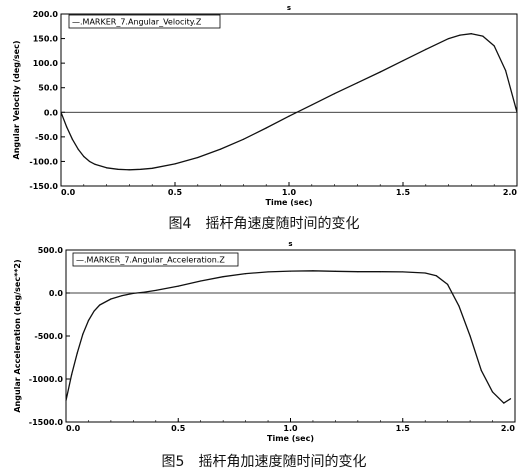  I want to click on chart1-y-tick-label: 200.0, so click(46, 14).